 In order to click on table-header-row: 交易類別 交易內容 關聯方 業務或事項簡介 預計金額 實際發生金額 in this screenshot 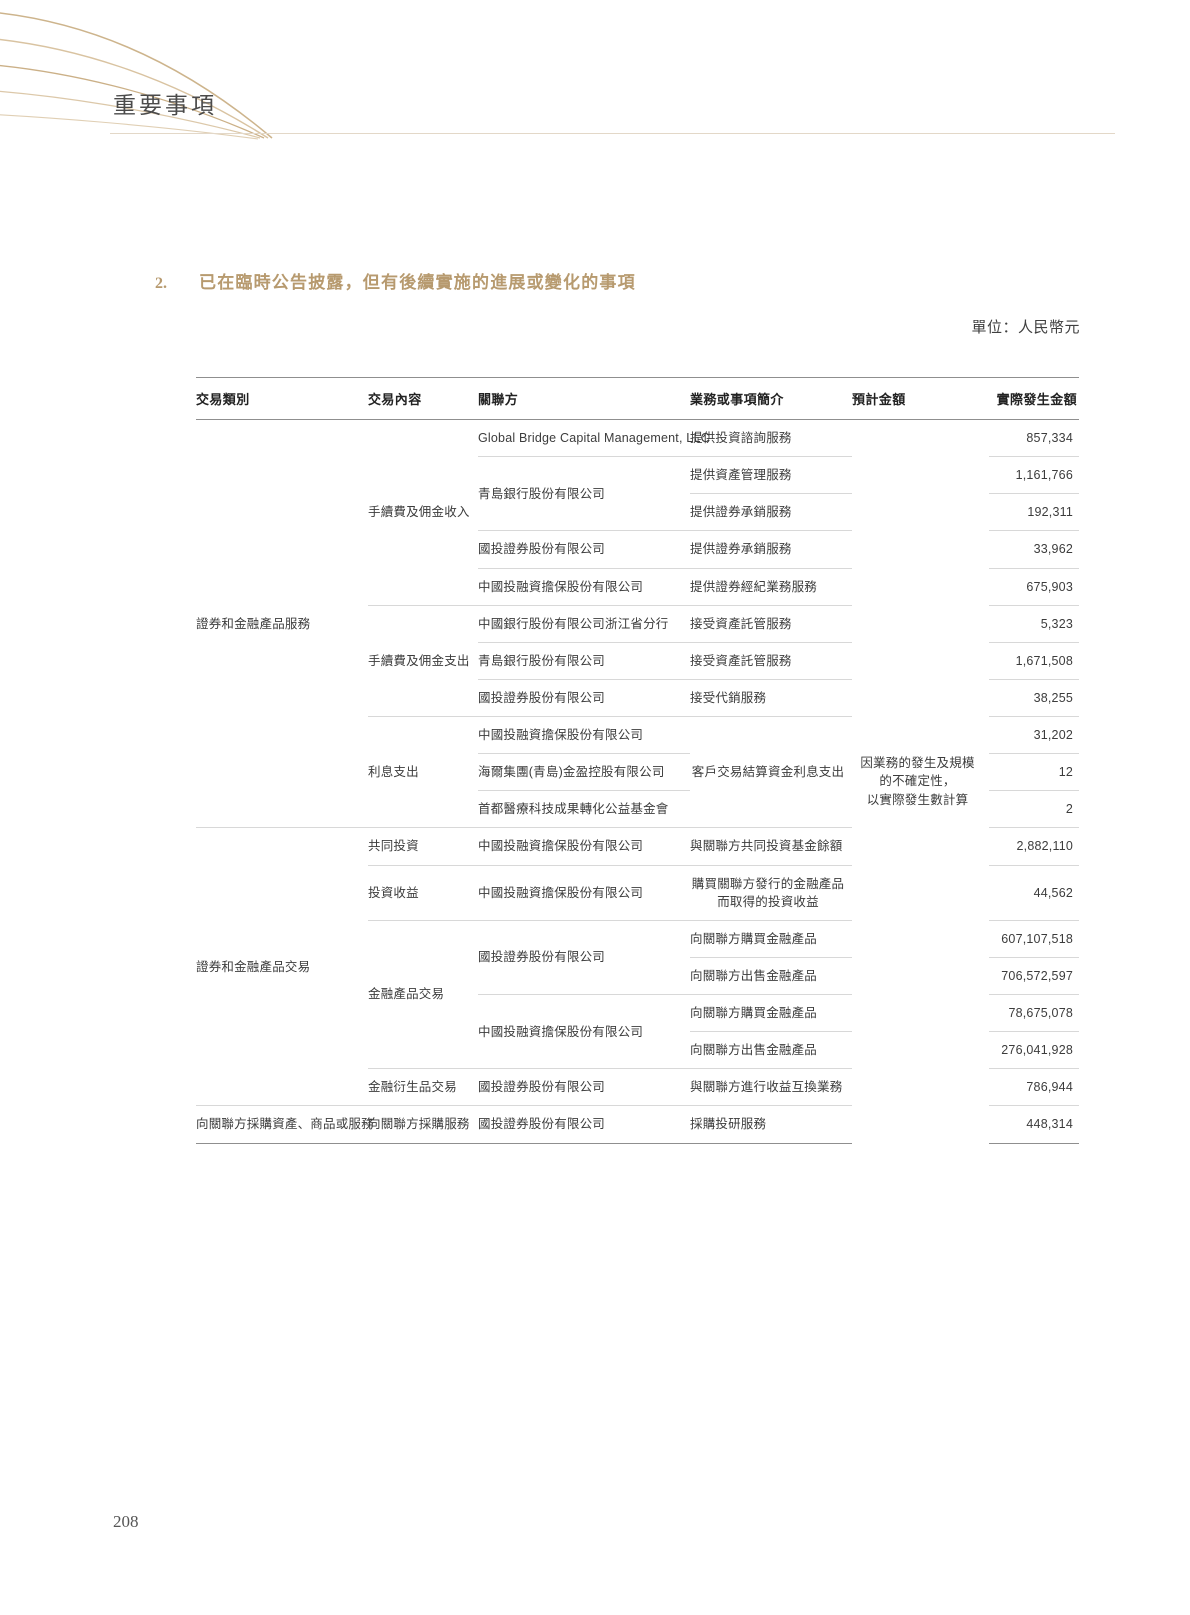, I will do `click(637, 398)`.